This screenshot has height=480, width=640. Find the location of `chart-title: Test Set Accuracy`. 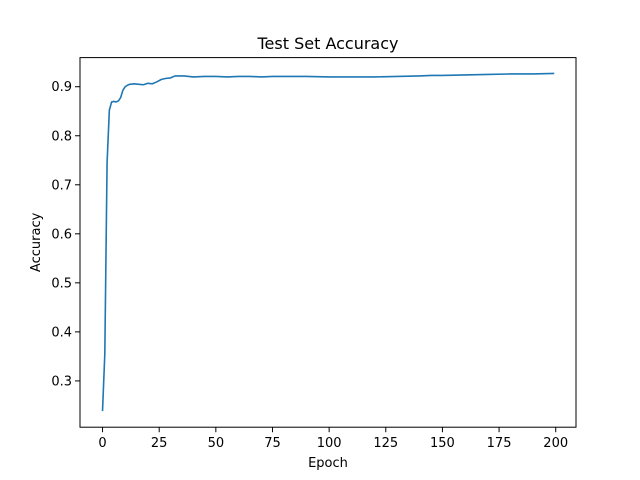

chart-title: Test Set Accuracy is located at coordinates (328, 43).